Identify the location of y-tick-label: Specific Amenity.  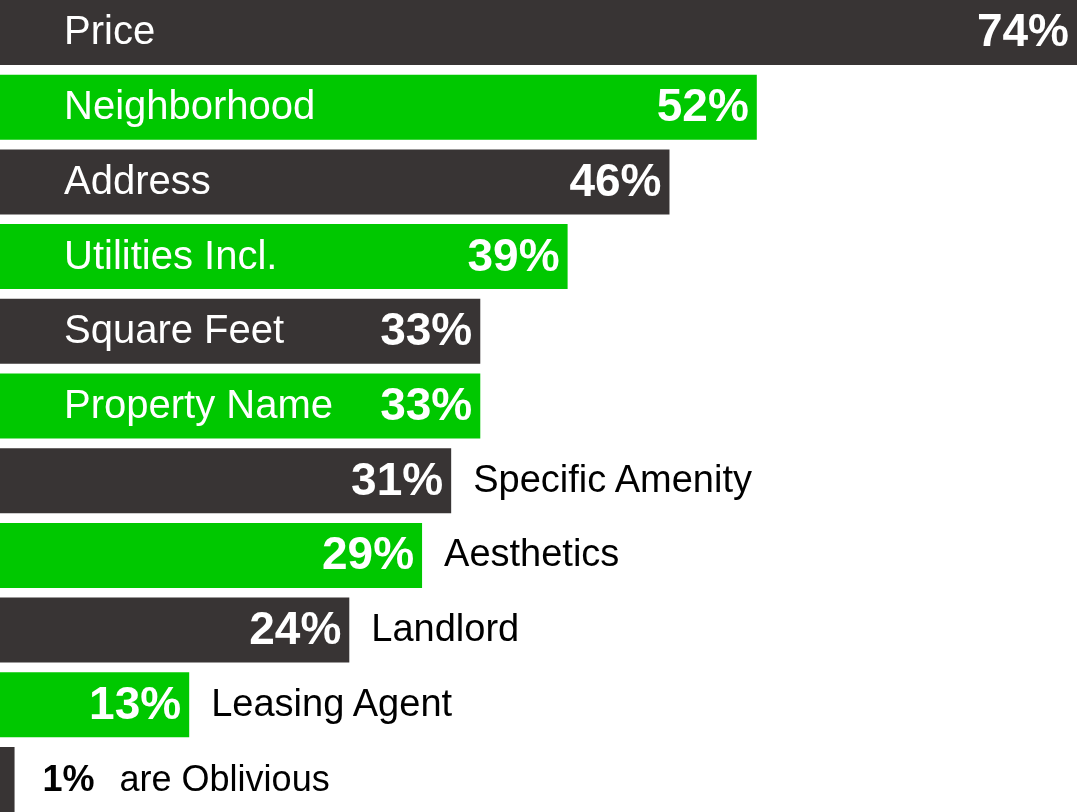
(612, 478).